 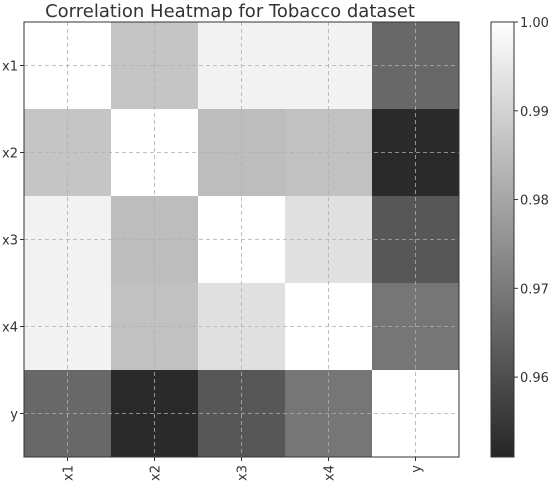 I want to click on x-tick-label: y, so click(x=417, y=469).